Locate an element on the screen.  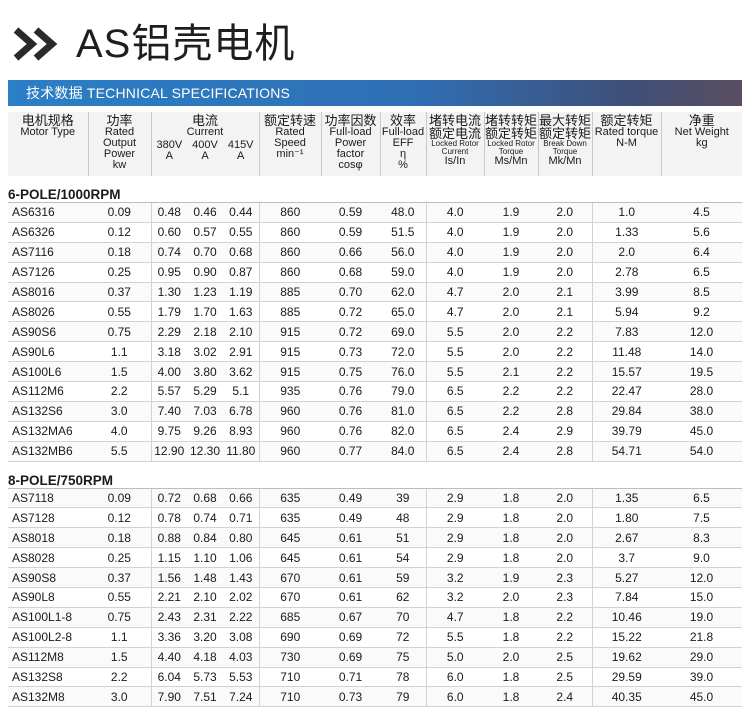
motor-type-cell: AS132MB6 is located at coordinates (48, 451).